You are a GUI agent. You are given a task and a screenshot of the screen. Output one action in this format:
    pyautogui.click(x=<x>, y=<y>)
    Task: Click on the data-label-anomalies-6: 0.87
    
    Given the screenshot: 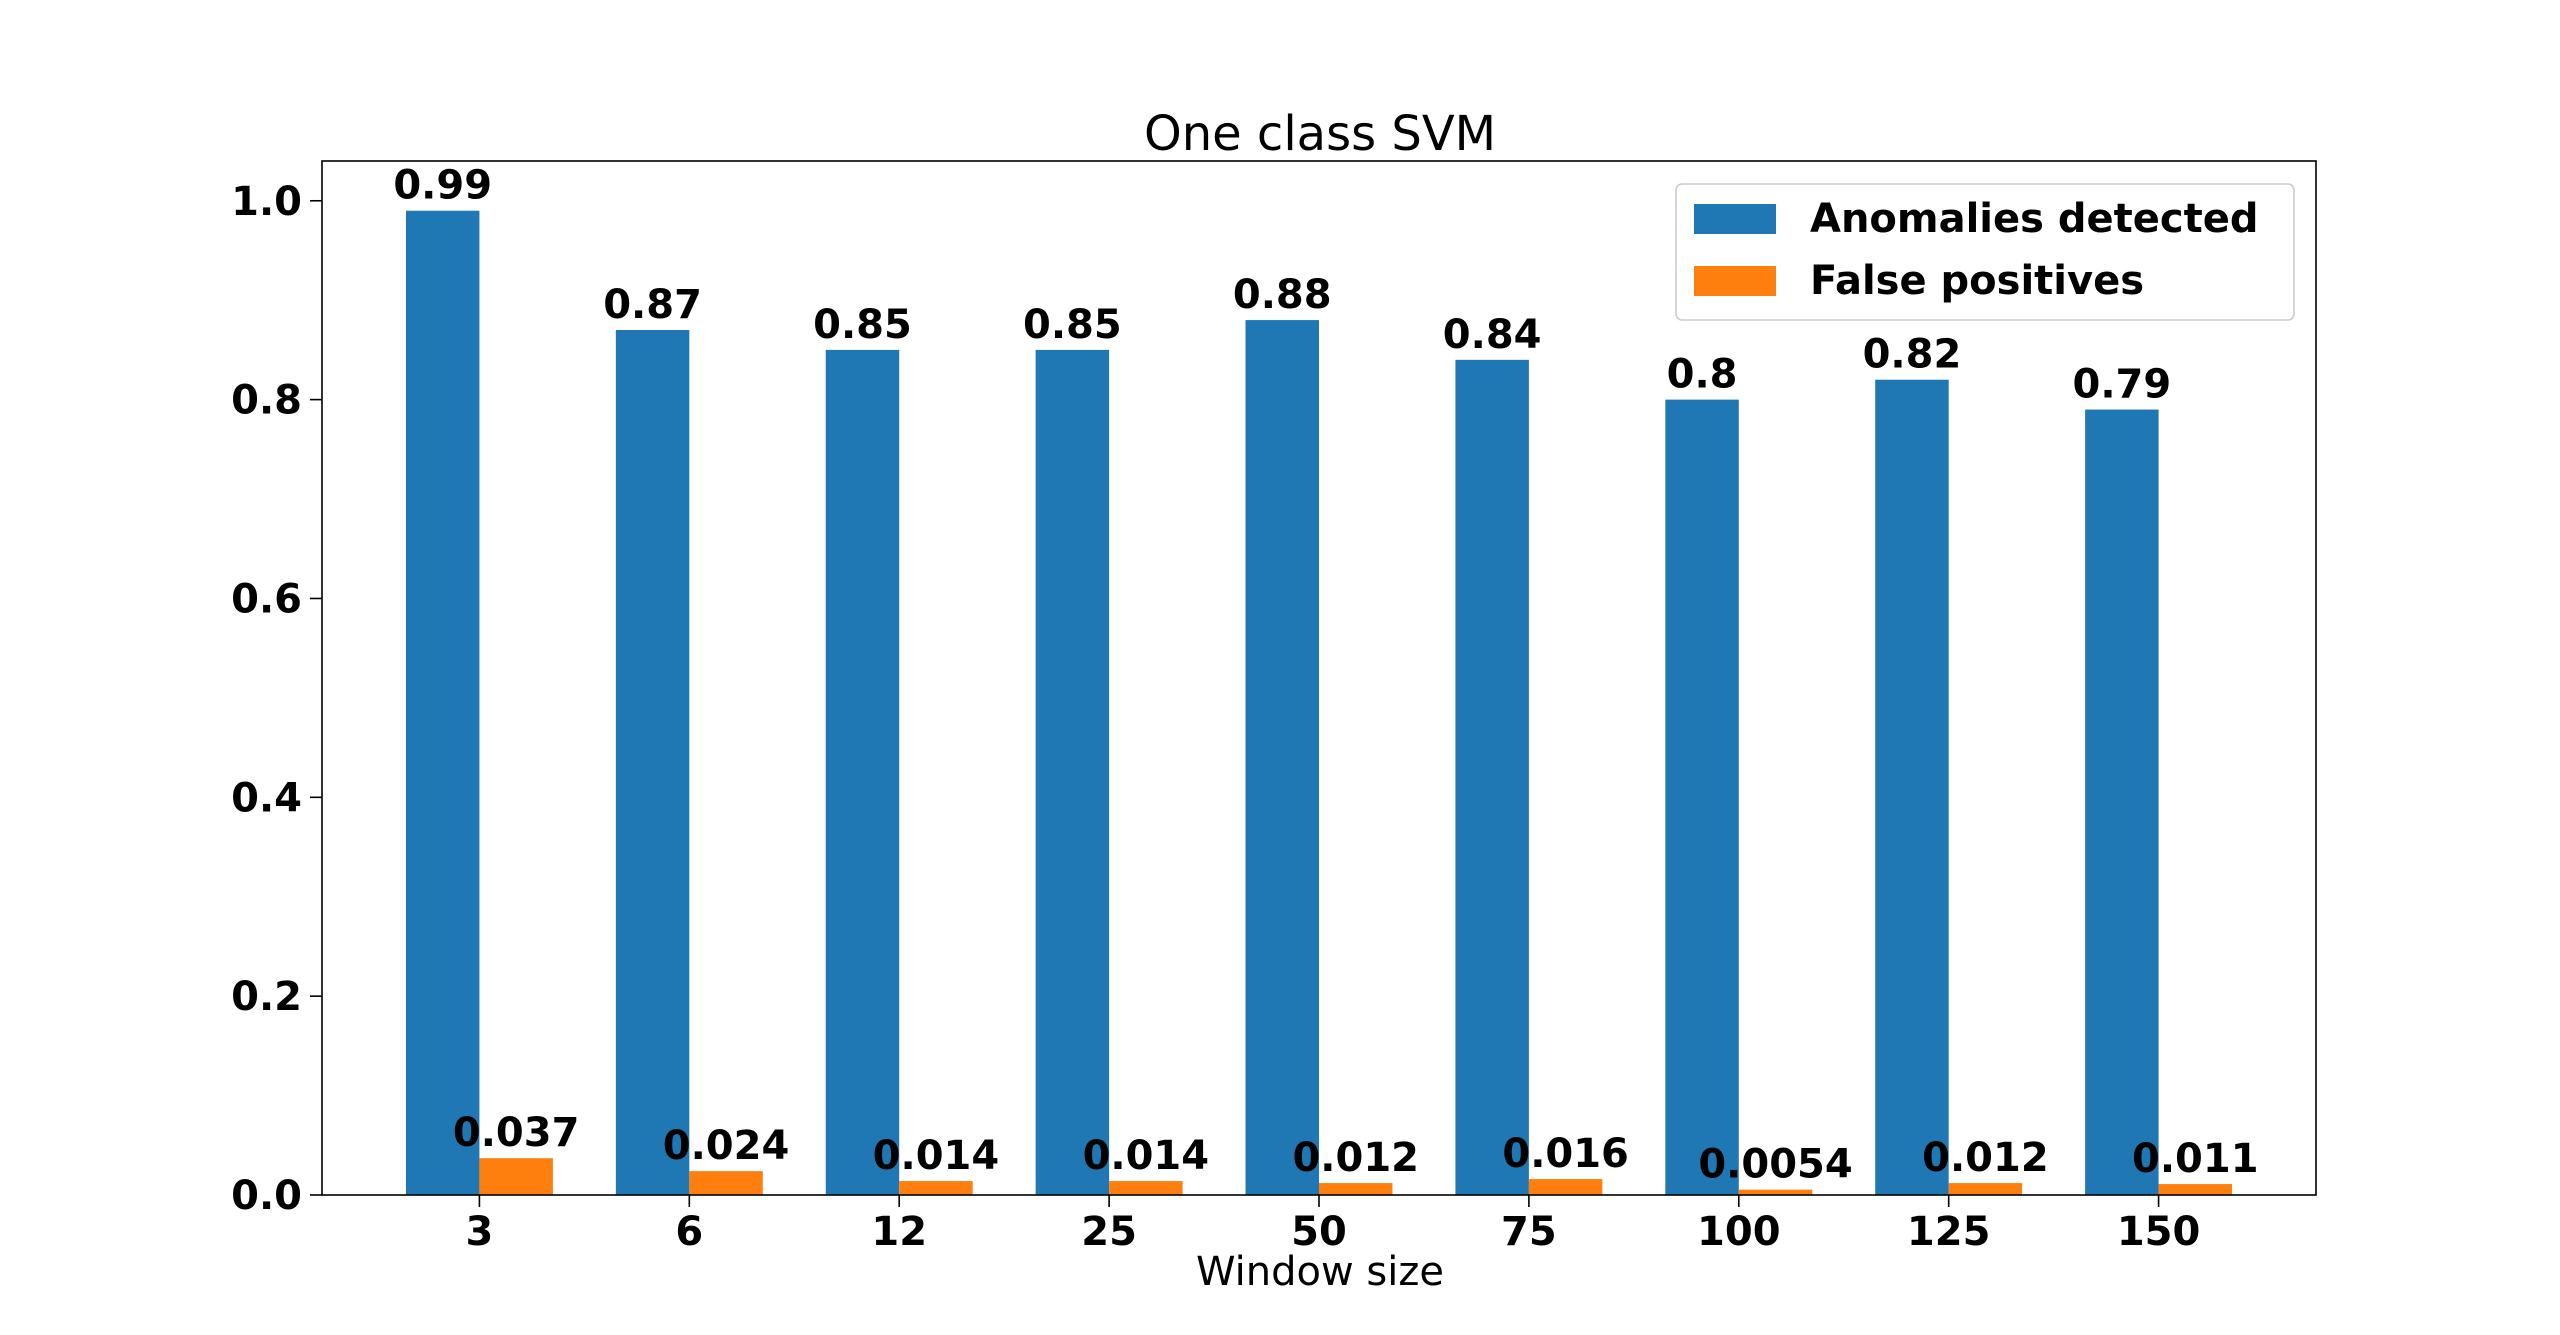 What is the action you would take?
    pyautogui.click(x=652, y=305)
    